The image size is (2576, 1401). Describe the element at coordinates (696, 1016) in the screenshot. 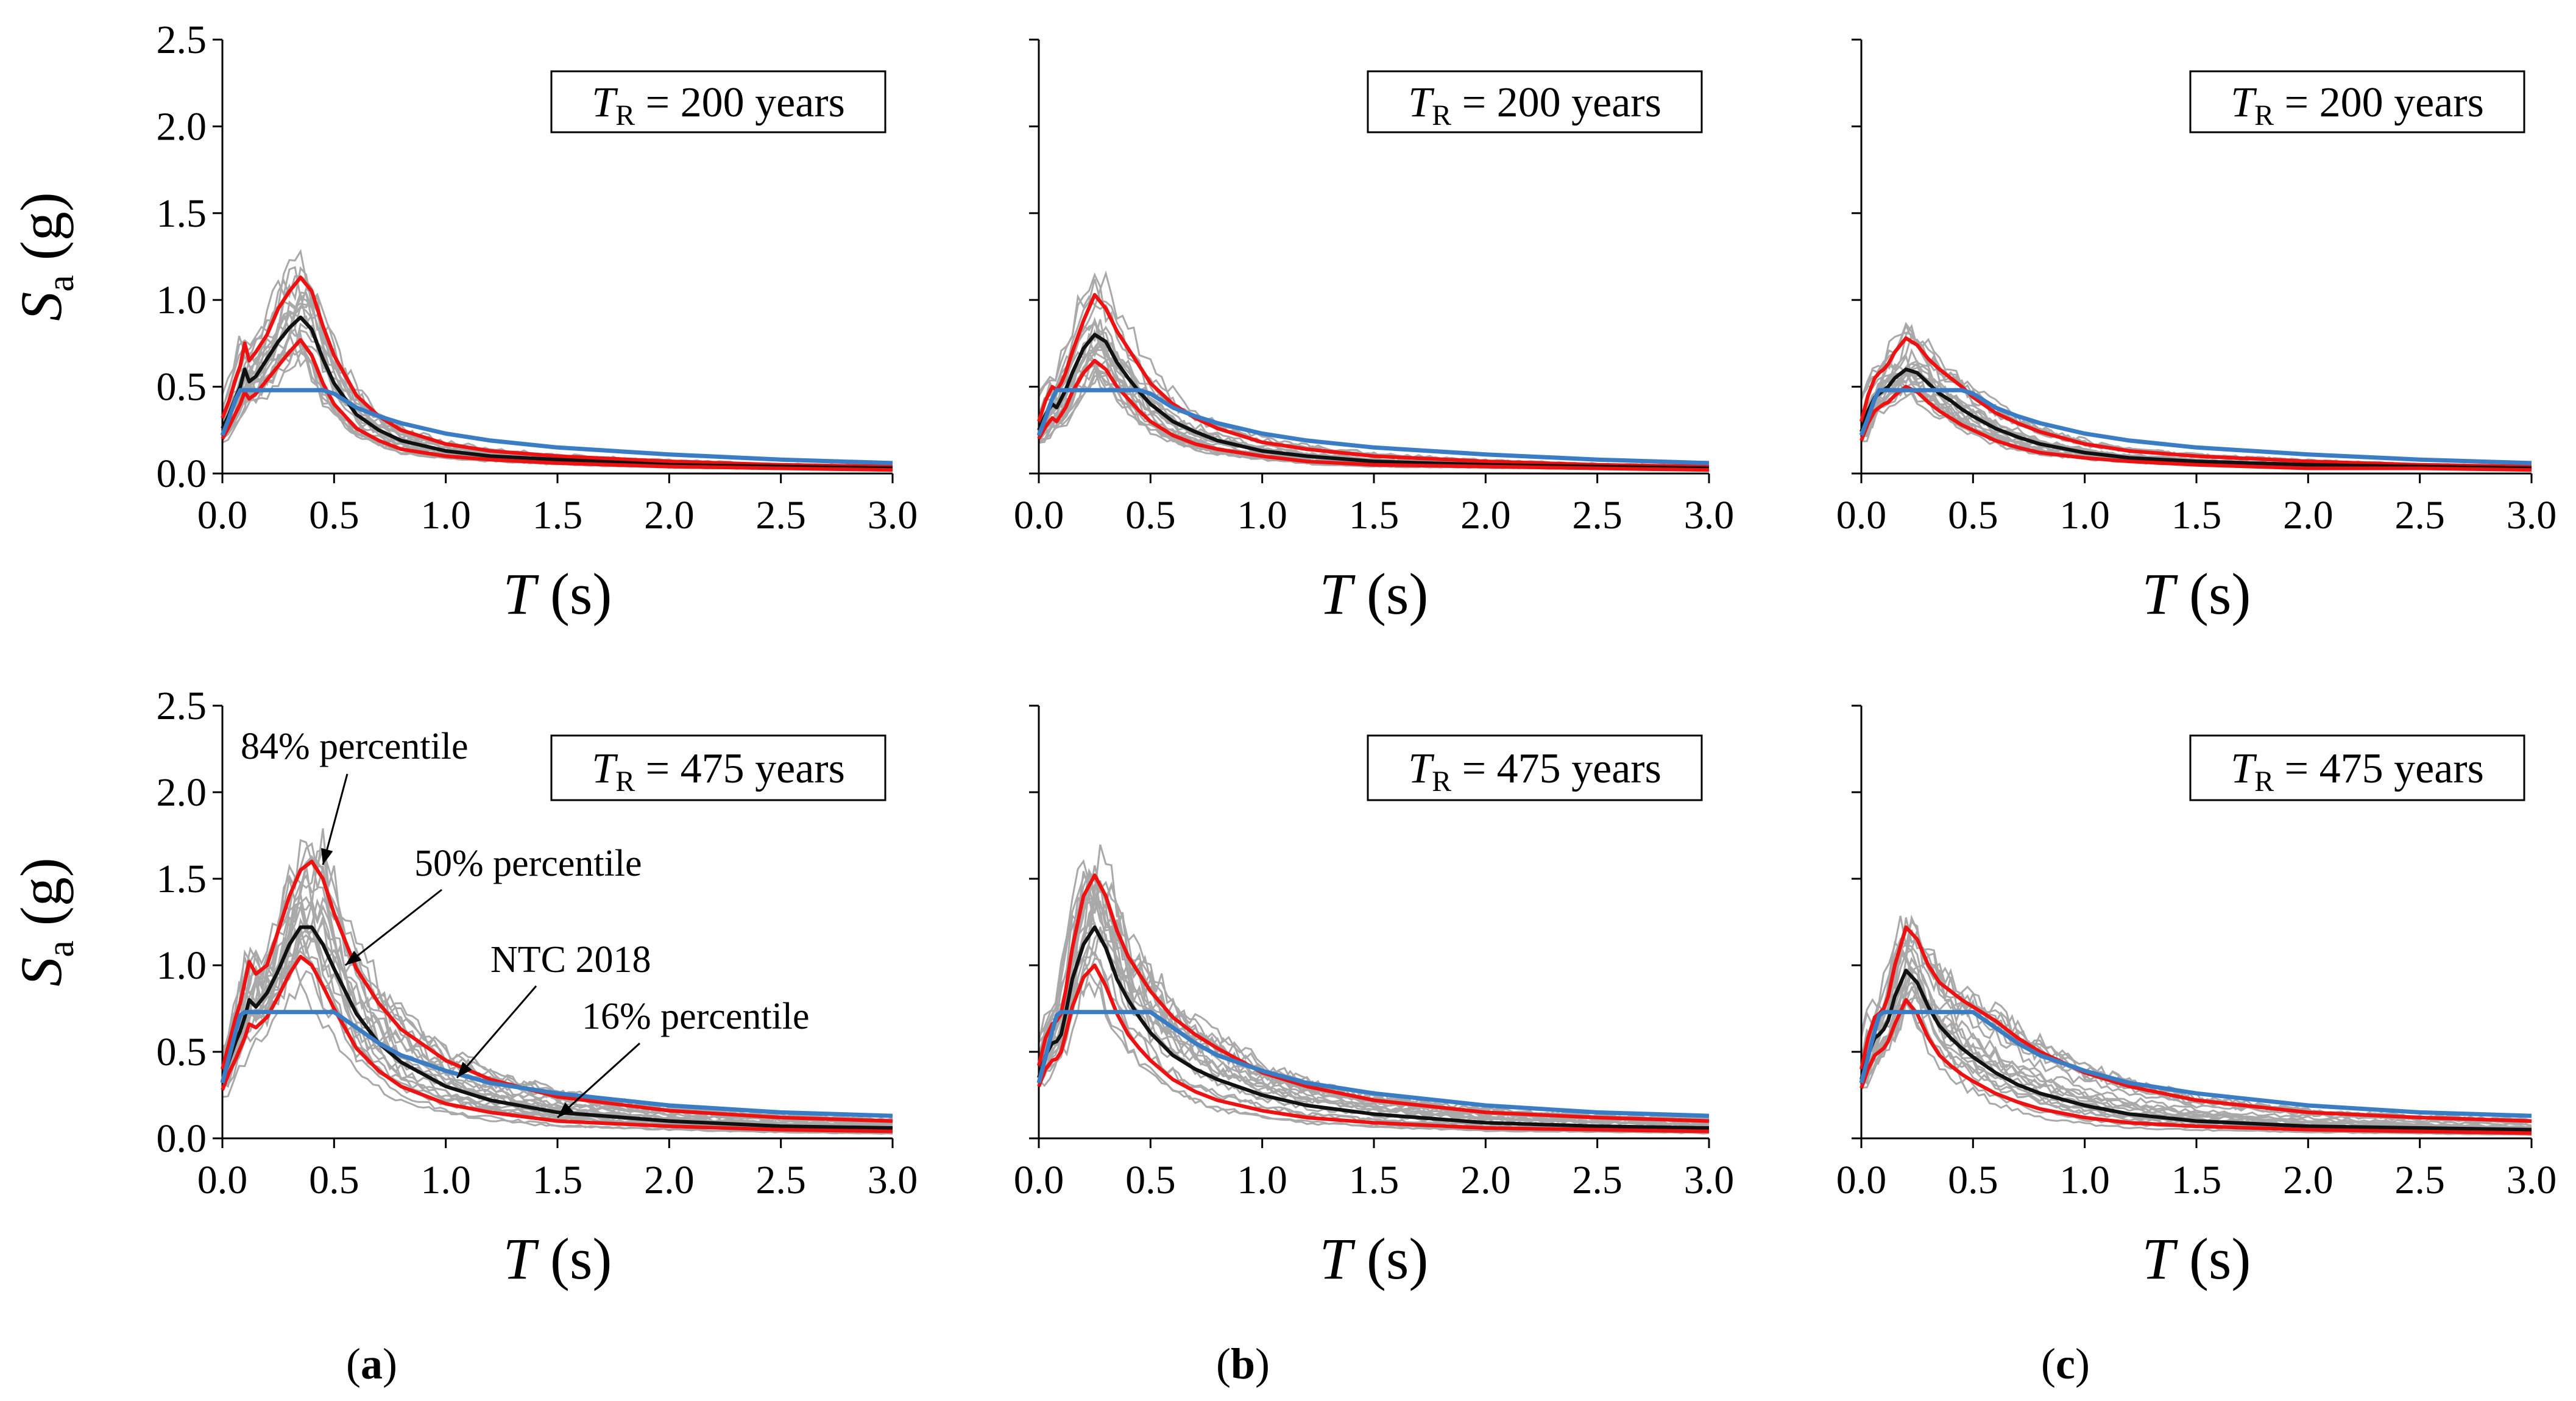

I see `annotation-p16-label: 16% percentile` at that location.